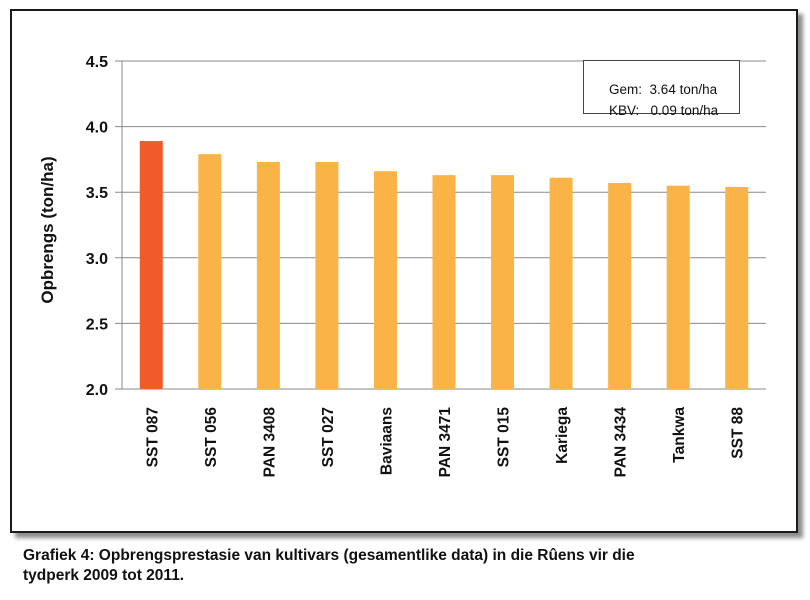  What do you see at coordinates (97, 226) in the screenshot?
I see `y-tick-labels: 2.0 2.5 3.0 3.5 4.0 4.5` at bounding box center [97, 226].